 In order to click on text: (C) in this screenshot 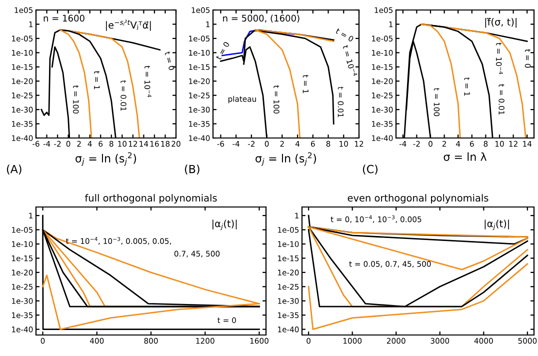, I will do `click(370, 169)`.